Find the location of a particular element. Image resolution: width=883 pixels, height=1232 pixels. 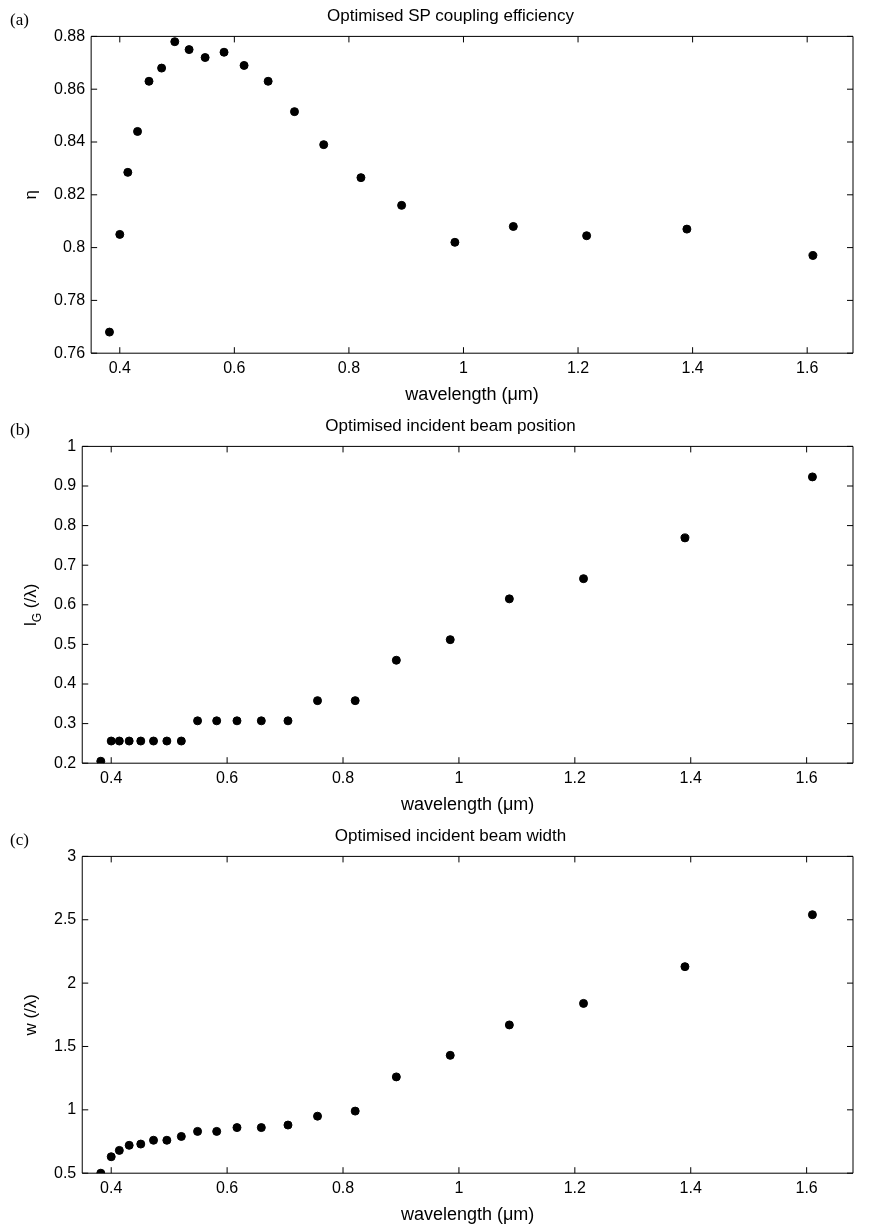

y-axis-title: w (/λ) is located at coordinates (30, 1015).